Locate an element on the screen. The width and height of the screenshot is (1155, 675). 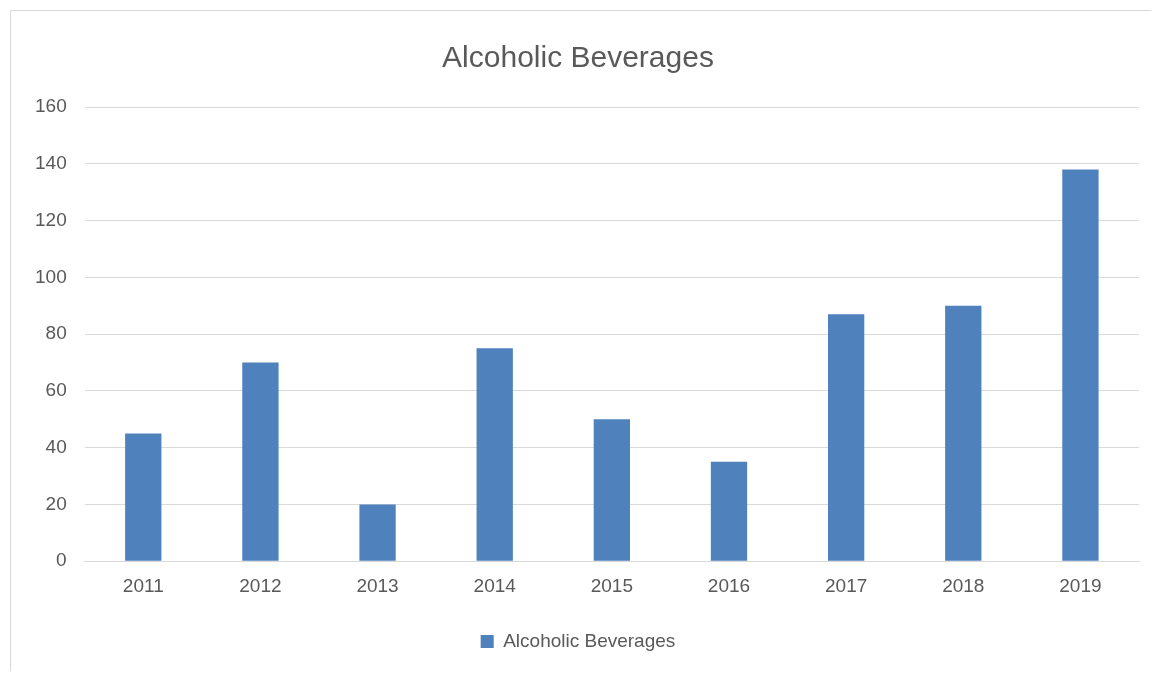
y-tick-label: 0 is located at coordinates (61, 560).